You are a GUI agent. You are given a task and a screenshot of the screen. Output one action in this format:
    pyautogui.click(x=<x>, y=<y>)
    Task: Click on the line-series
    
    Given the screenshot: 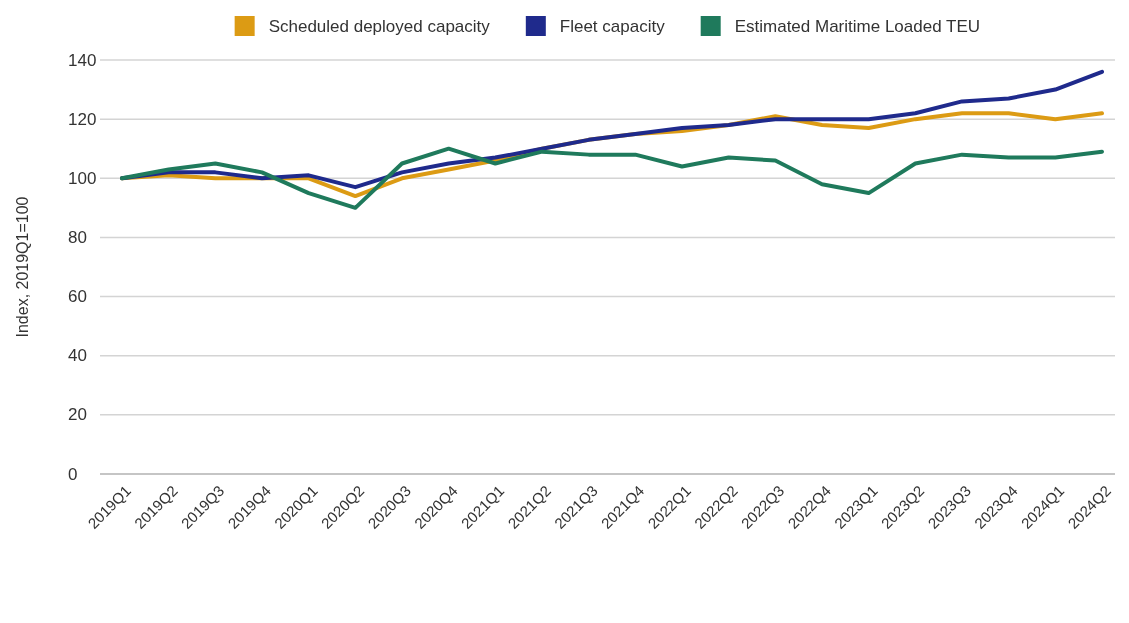 What is the action you would take?
    pyautogui.click(x=612, y=178)
    